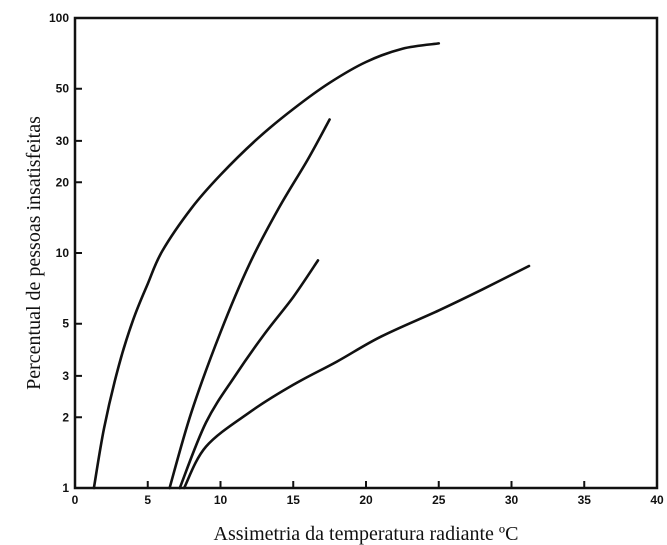 Image resolution: width=667 pixels, height=545 pixels. Describe the element at coordinates (59, 18) in the screenshot. I see `y-tick-label: 100` at that location.